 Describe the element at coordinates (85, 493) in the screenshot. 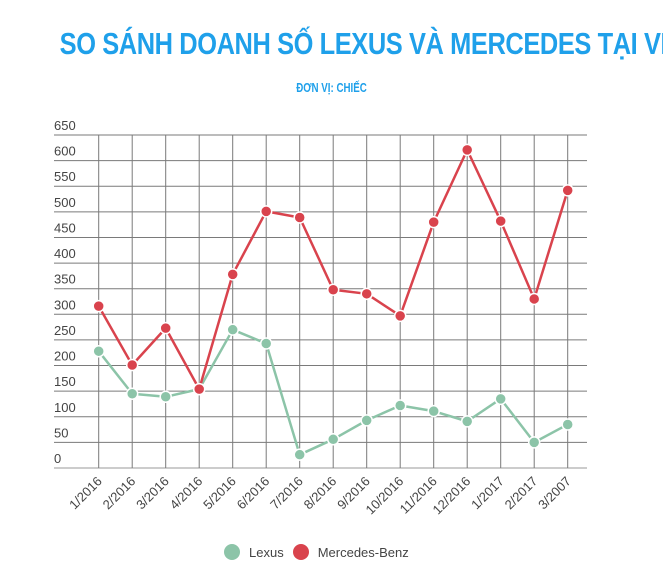

I see `x-tick-label: 1/2016` at that location.